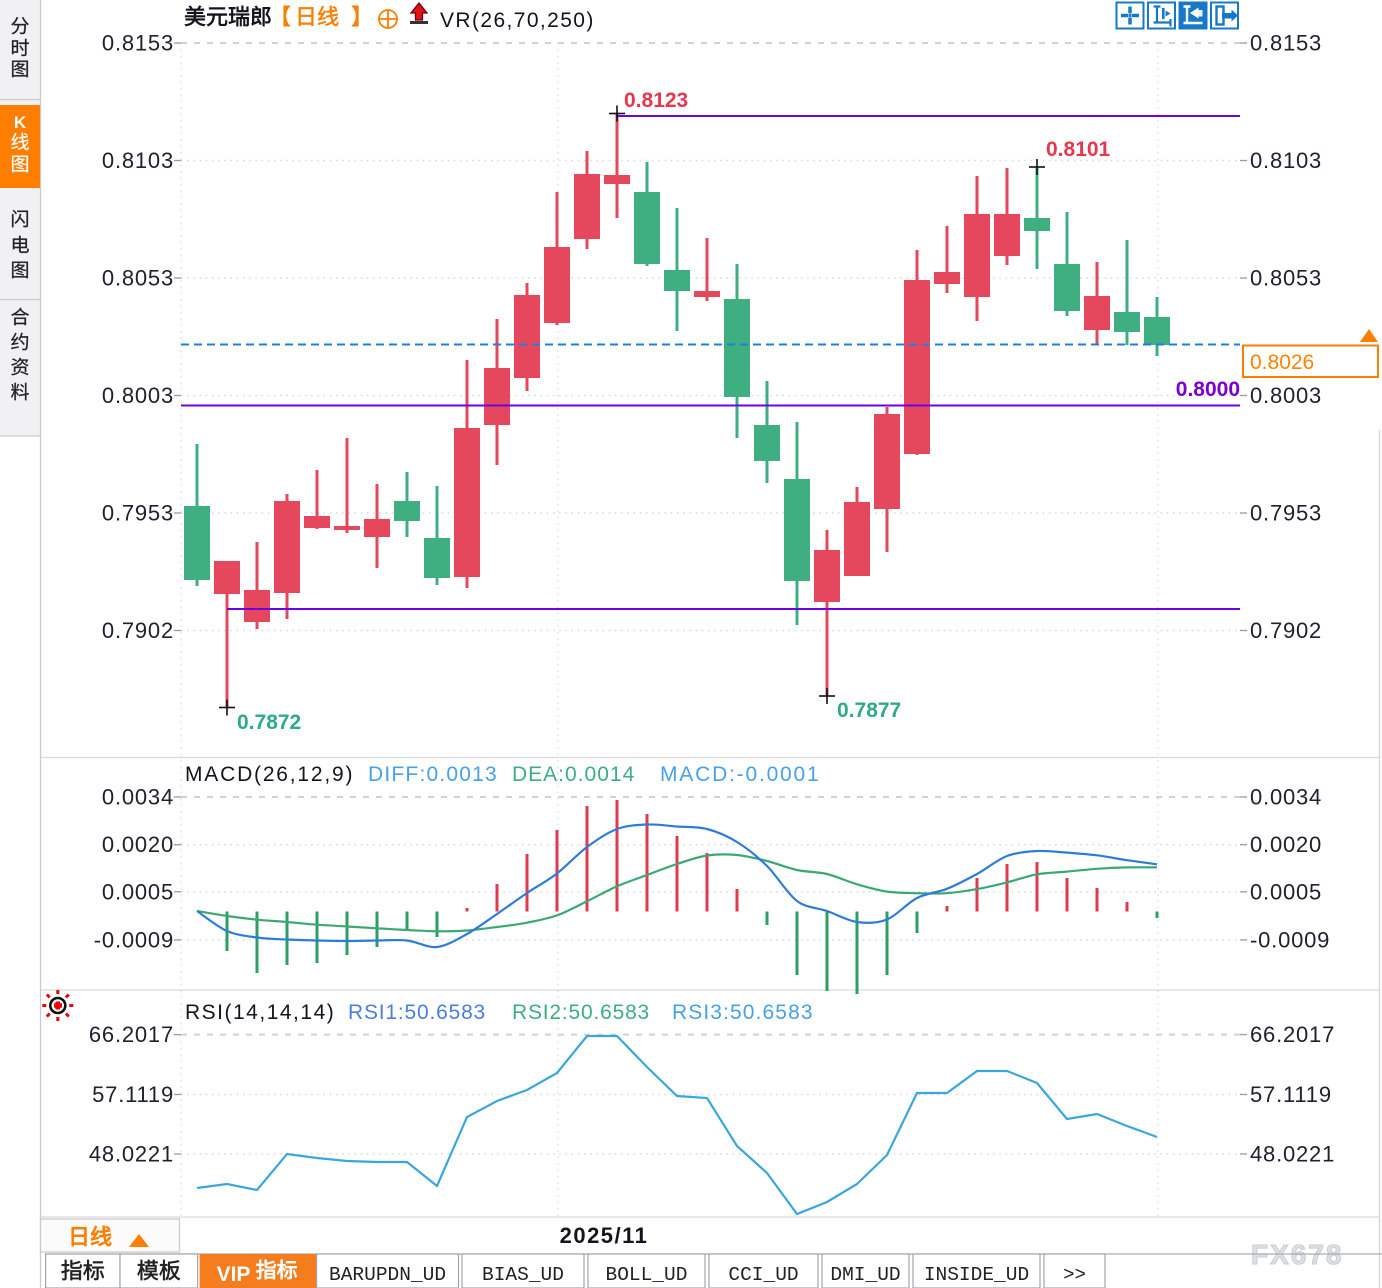 The height and width of the screenshot is (1288, 1382). I want to click on svg-text: 0.8026, so click(1282, 362).